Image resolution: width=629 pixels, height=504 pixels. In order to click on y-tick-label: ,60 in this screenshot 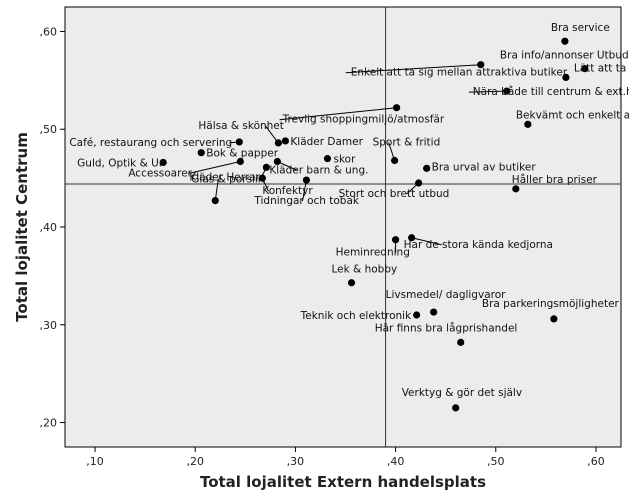, I will do `click(49, 31)`.